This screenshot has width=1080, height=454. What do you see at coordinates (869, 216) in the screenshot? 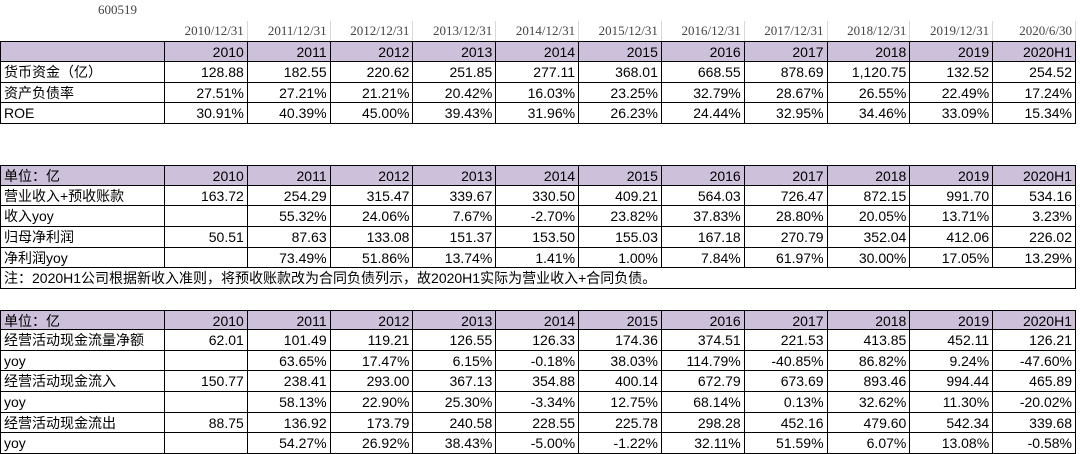
I see `value-cell: 20.05%` at bounding box center [869, 216].